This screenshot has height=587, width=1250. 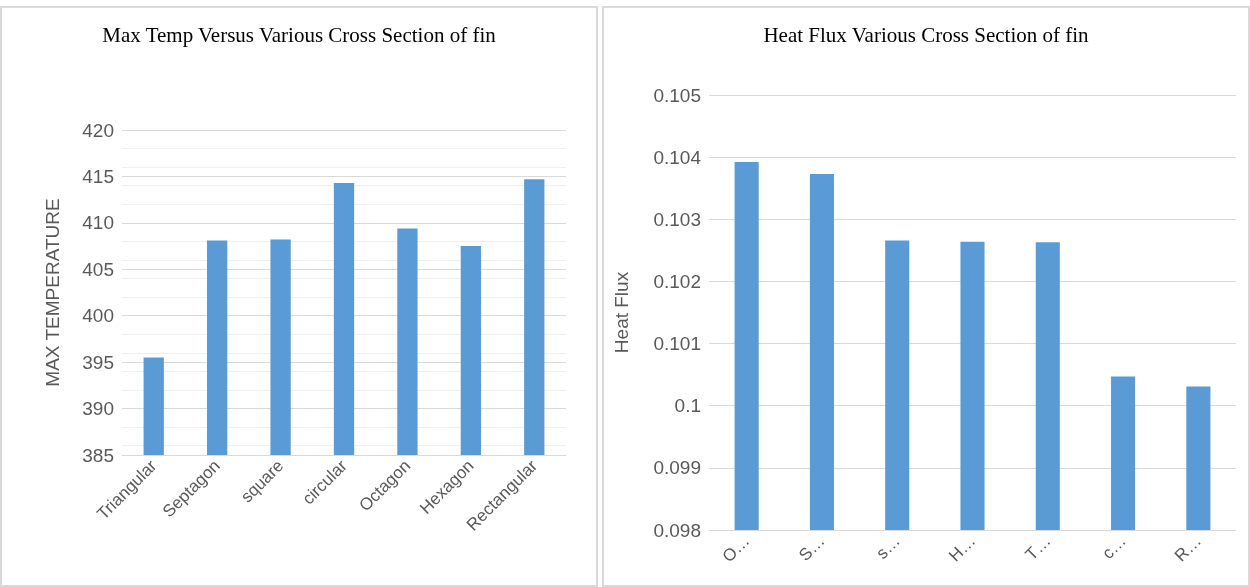 What do you see at coordinates (677, 281) in the screenshot?
I see `y-tick-label: 0.102` at bounding box center [677, 281].